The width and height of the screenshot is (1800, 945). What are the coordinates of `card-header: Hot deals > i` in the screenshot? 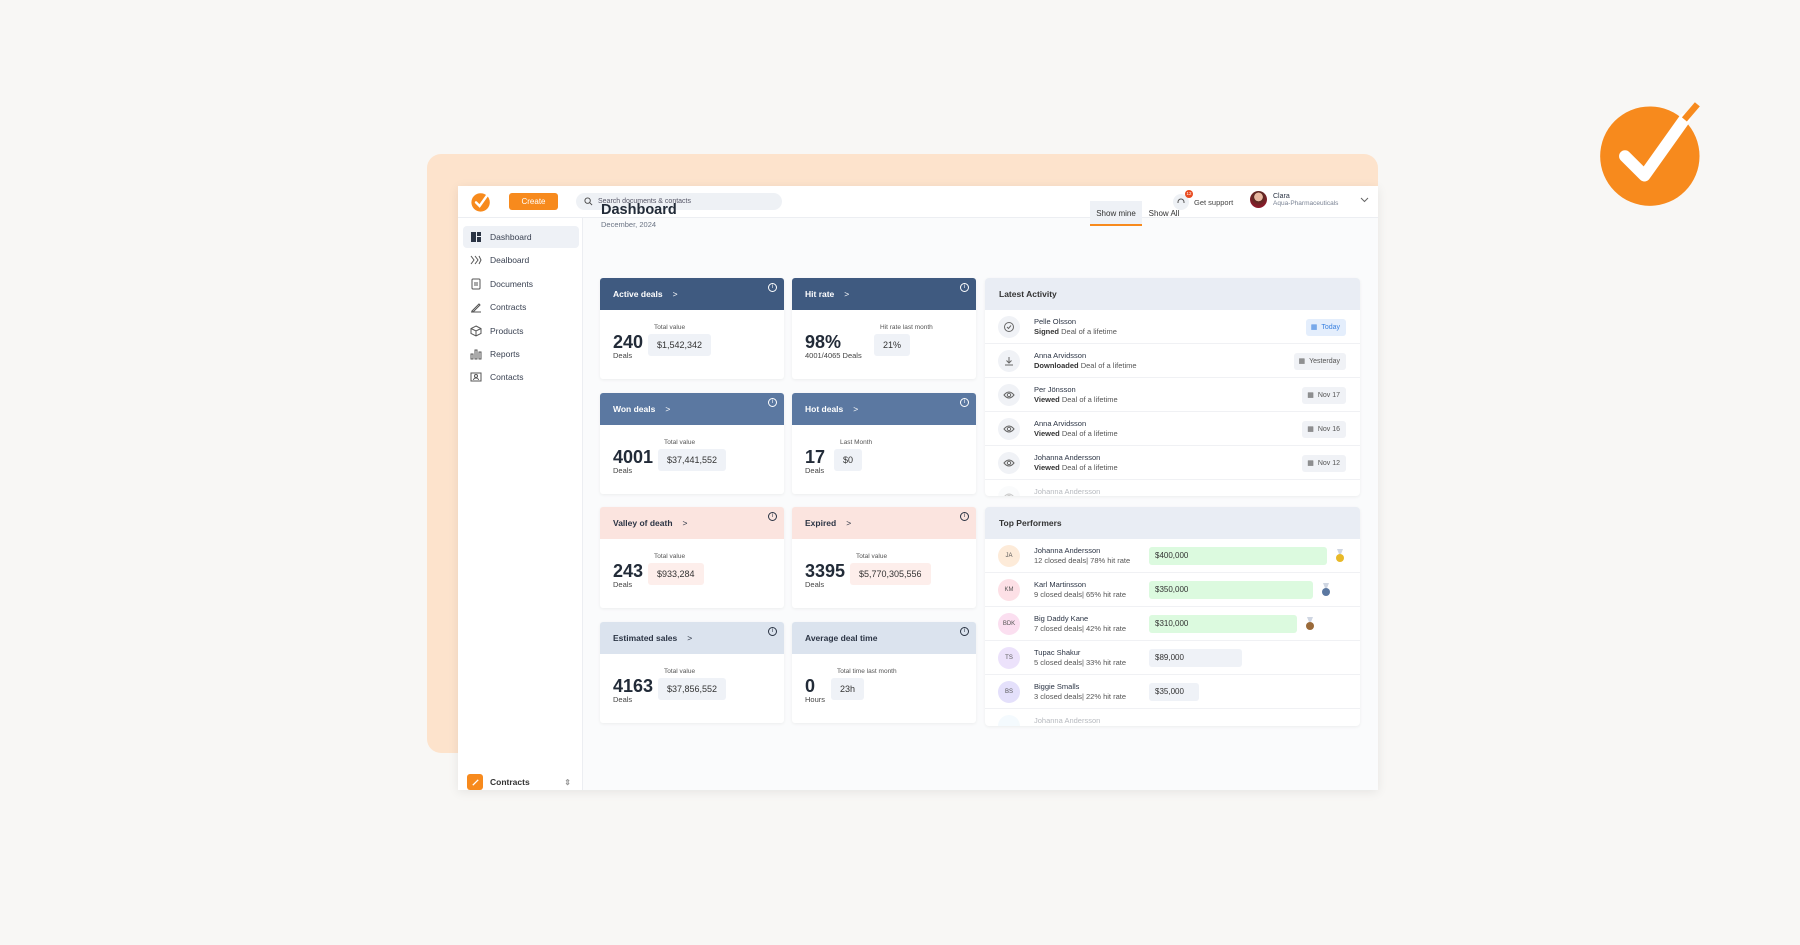 It's located at (884, 409).